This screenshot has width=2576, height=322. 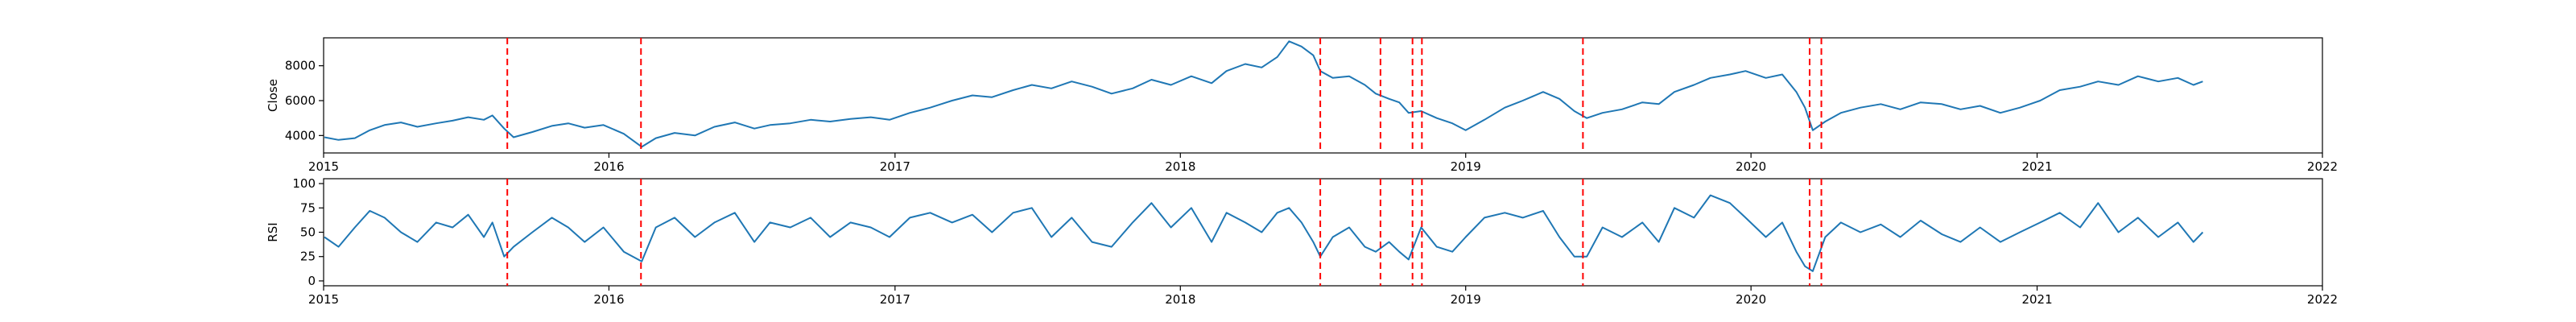 I want to click on y-axis-label: RSI, so click(x=273, y=232).